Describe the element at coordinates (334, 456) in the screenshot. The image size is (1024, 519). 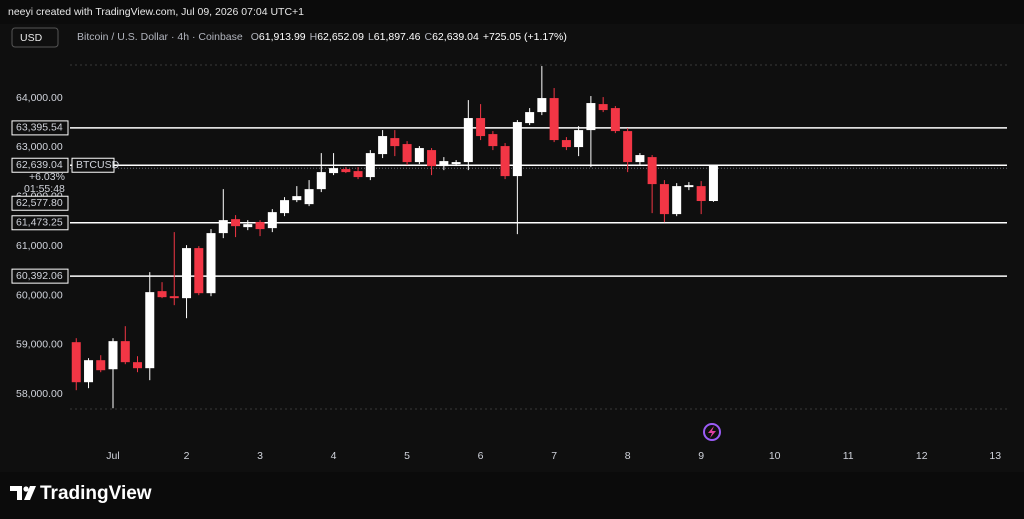
I see `x-tick-label: 4` at that location.